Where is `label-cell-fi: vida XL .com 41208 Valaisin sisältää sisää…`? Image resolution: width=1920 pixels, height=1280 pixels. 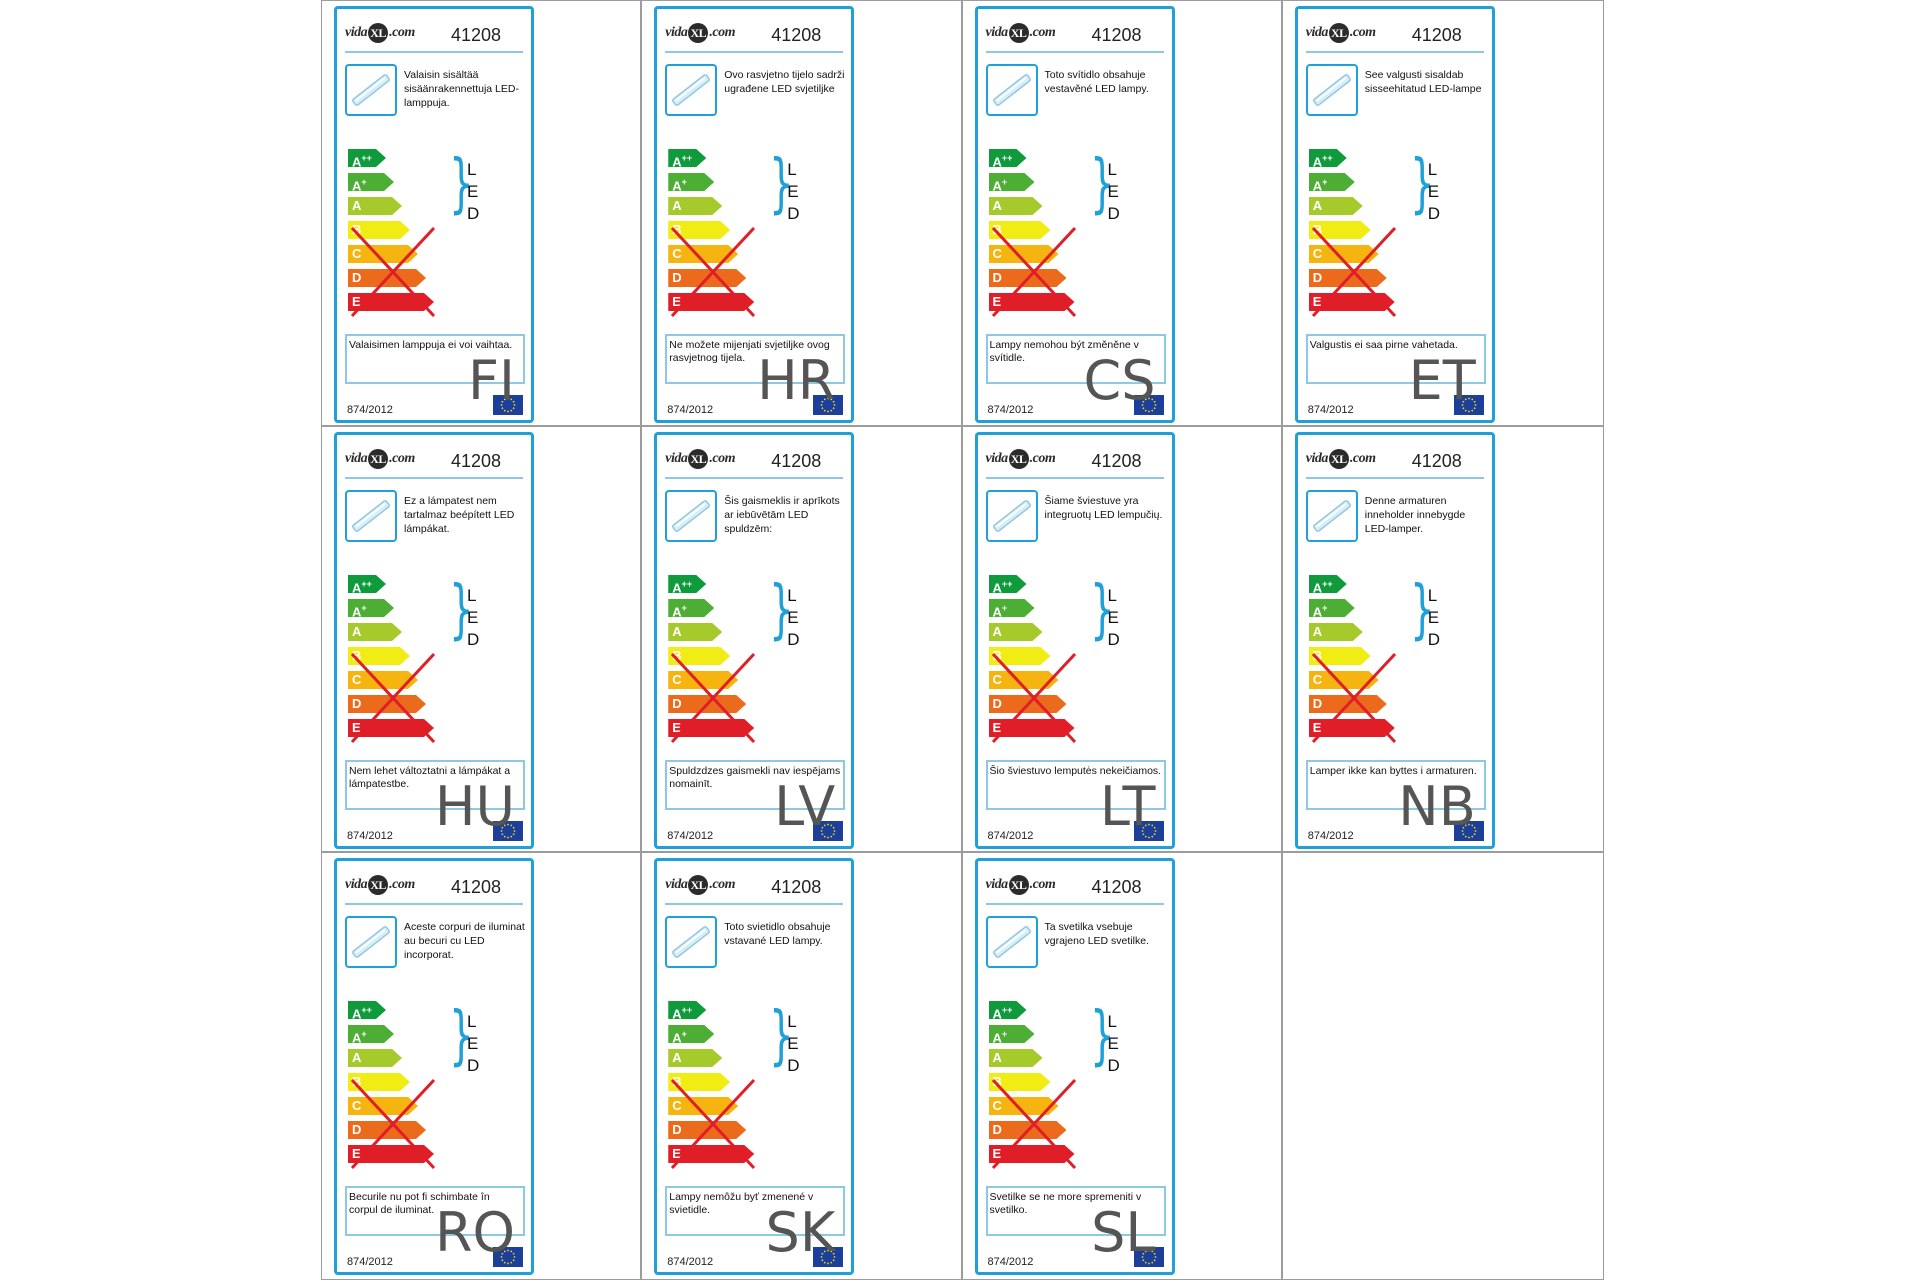 label-cell-fi: vida XL .com 41208 Valaisin sisältää sisää… is located at coordinates (482, 214).